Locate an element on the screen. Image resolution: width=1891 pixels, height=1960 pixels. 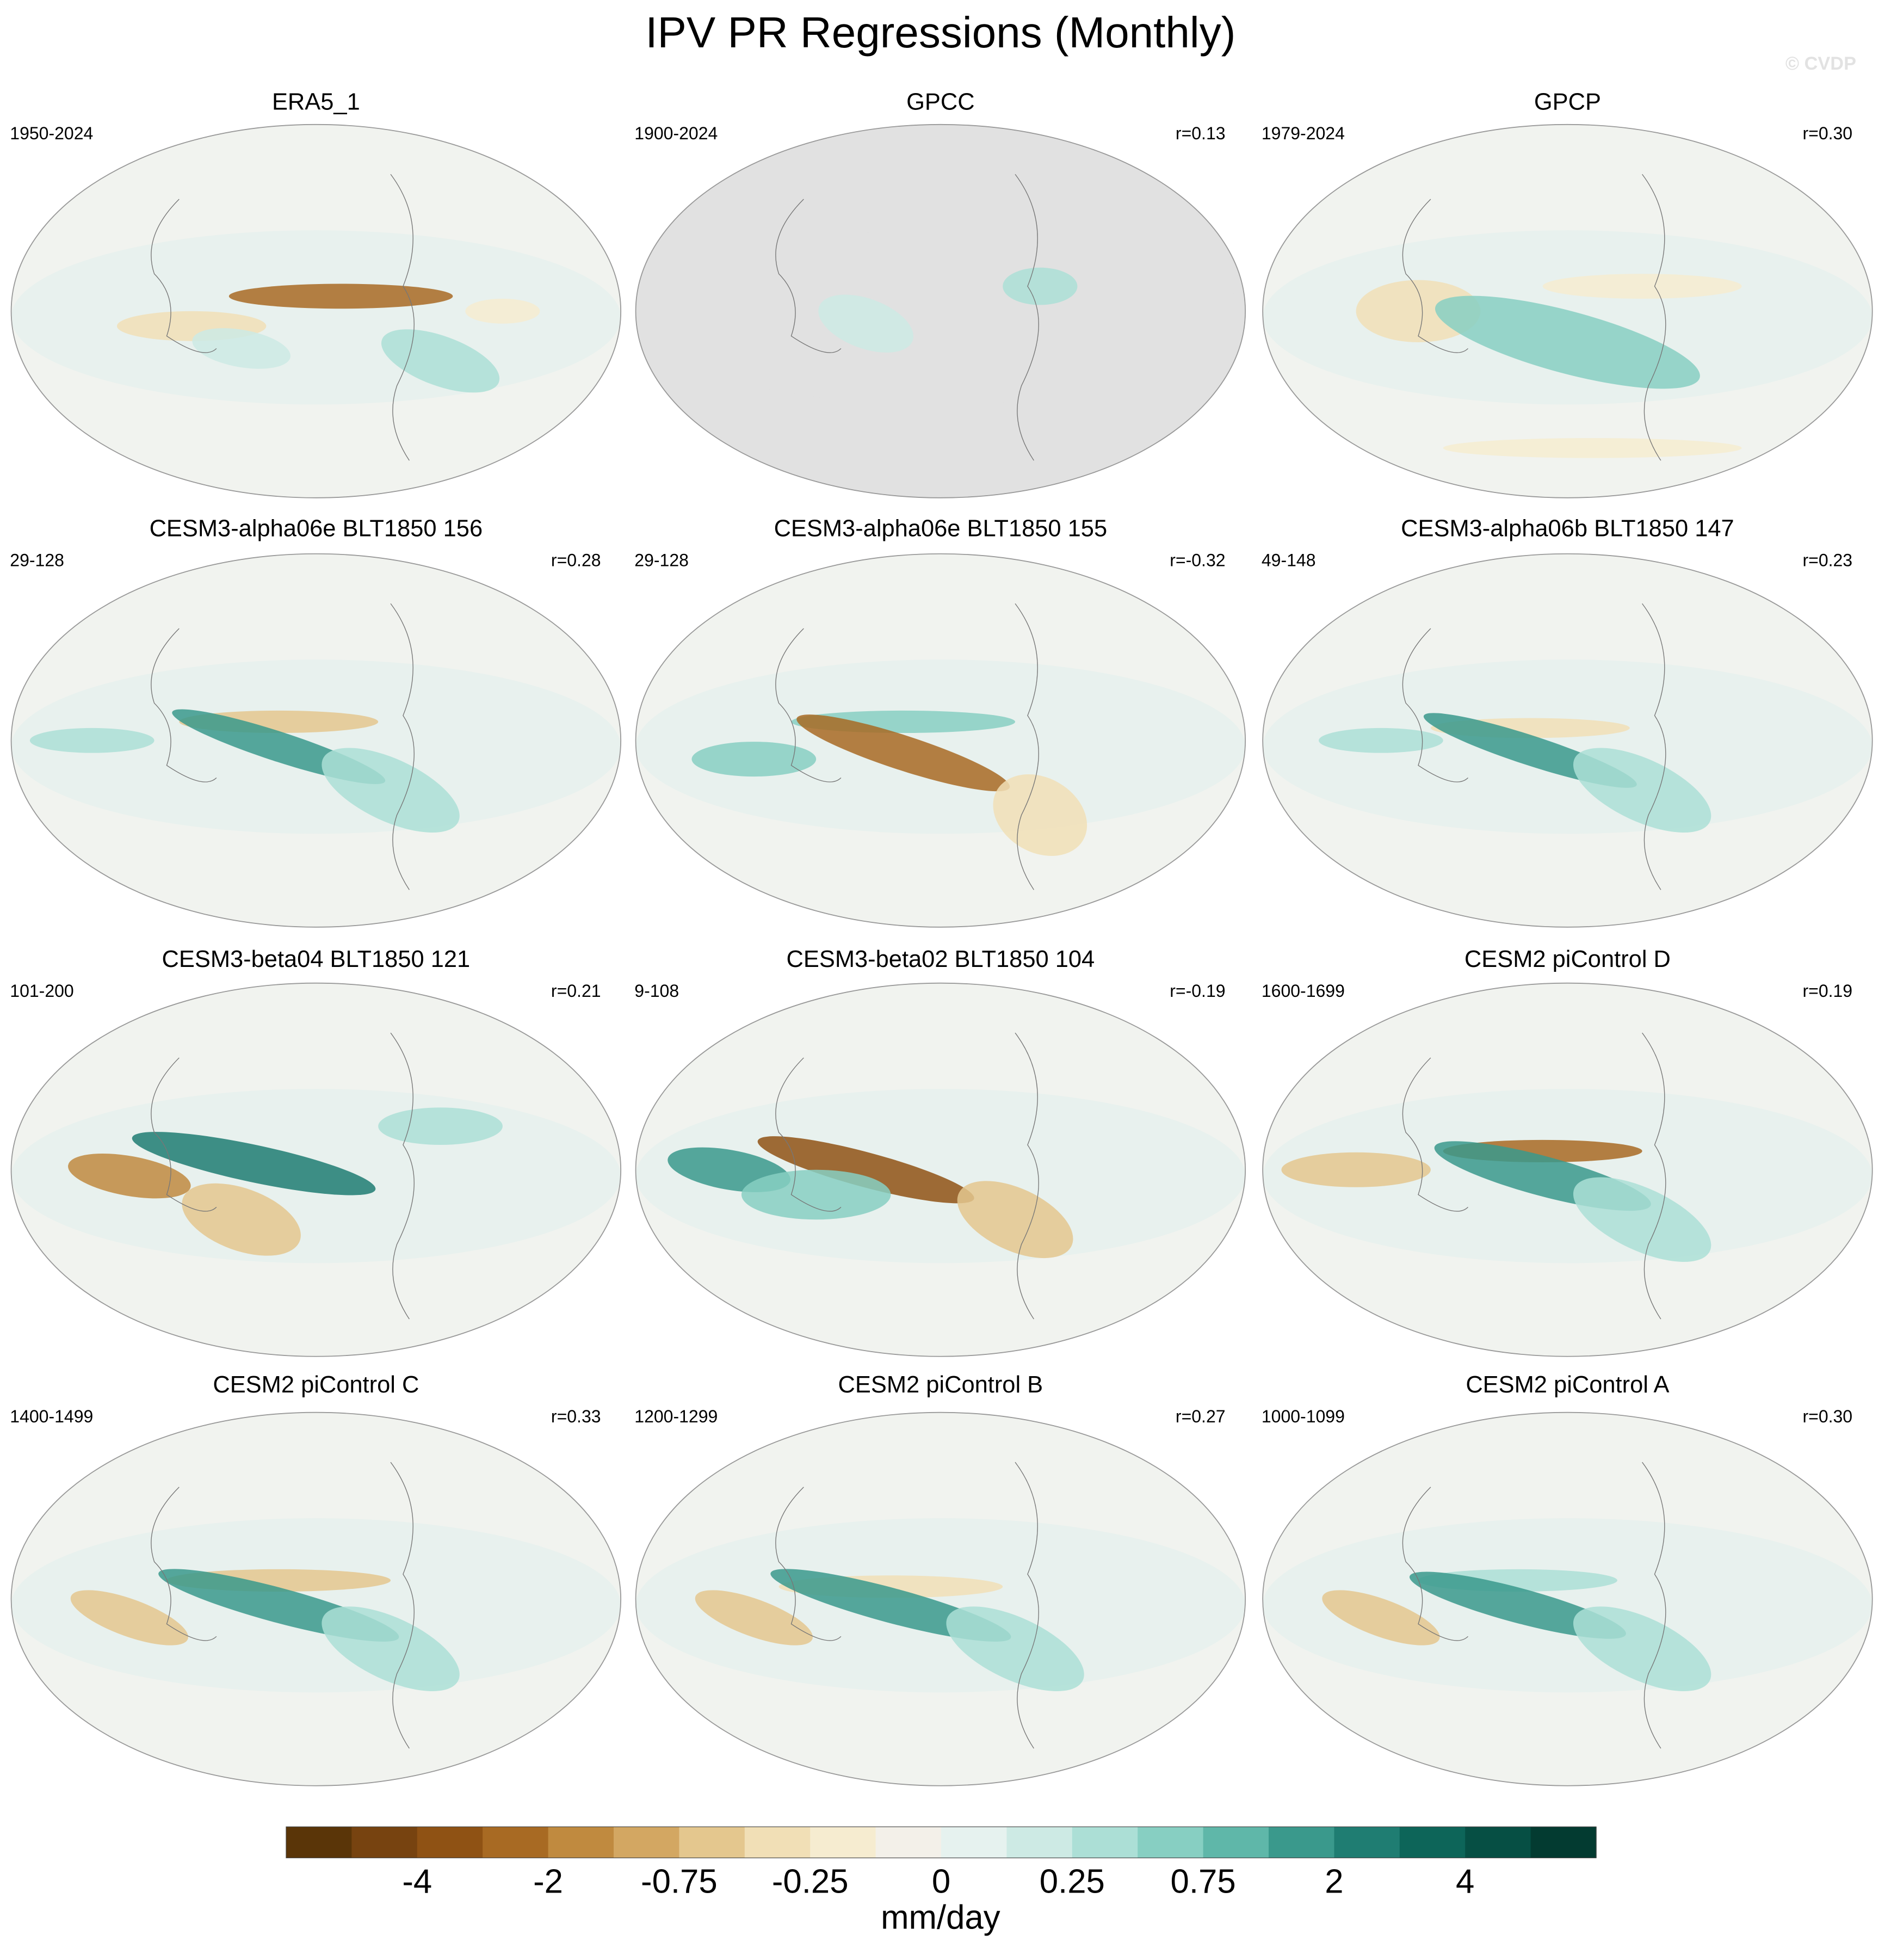
panel-correlation: r=0.30 is located at coordinates (1827, 1416).